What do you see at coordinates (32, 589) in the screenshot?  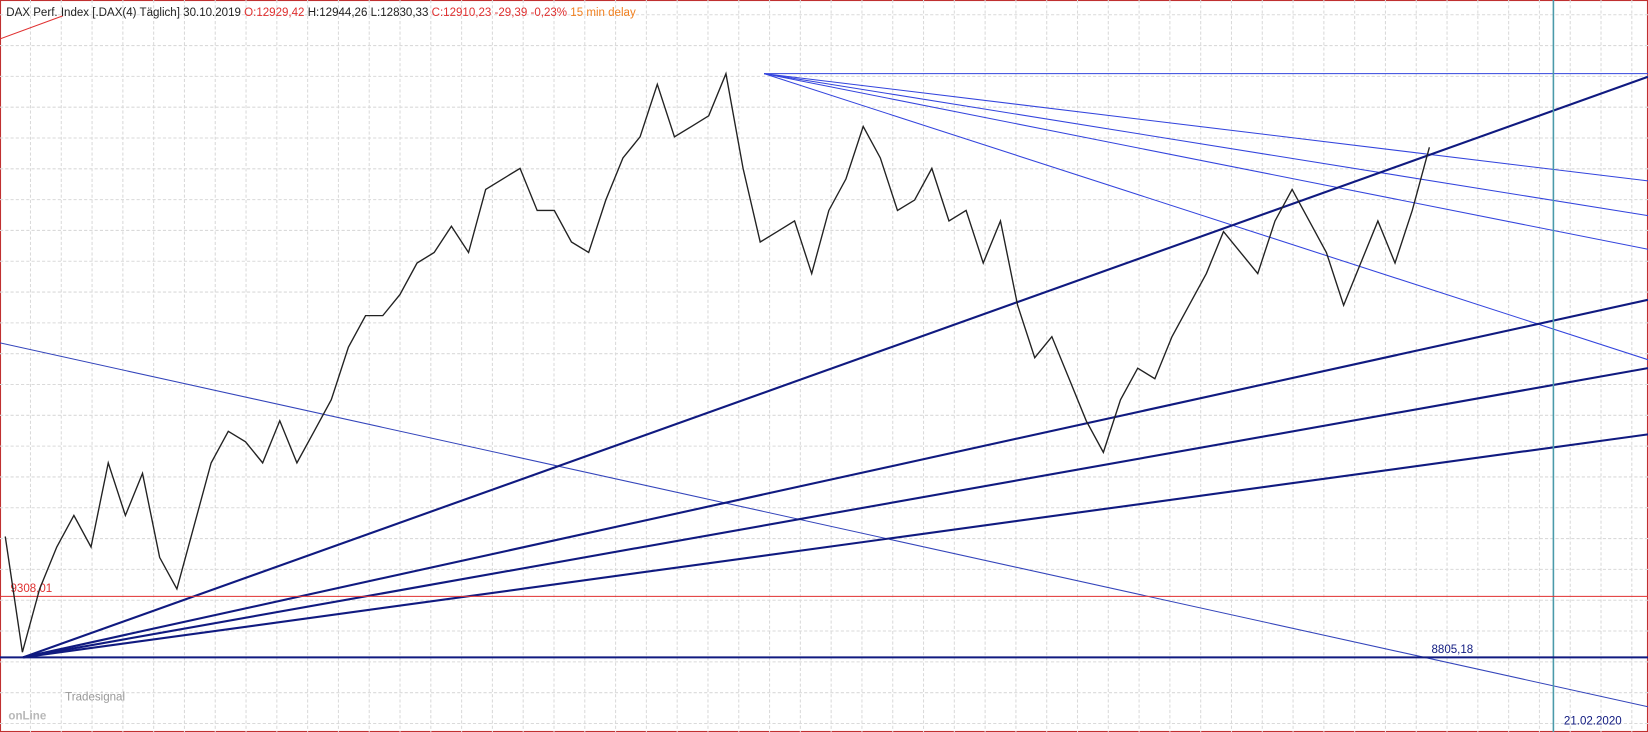 I see `level-label: 9308,01` at bounding box center [32, 589].